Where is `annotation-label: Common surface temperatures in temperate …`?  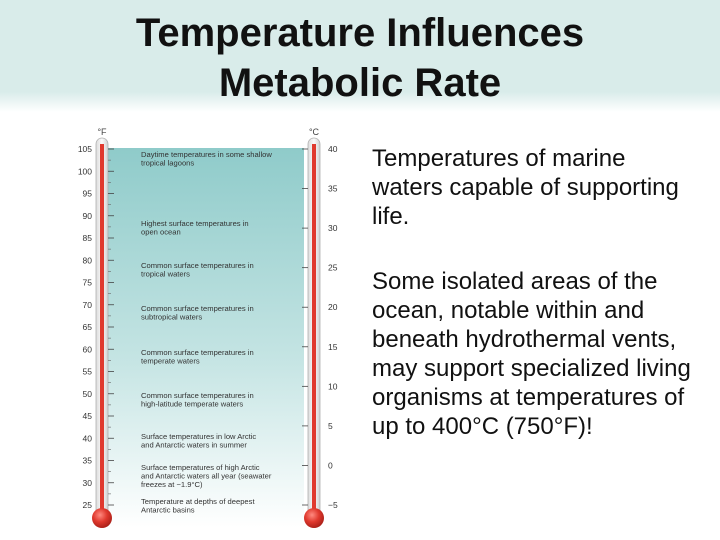
annotation-label: Common surface temperatures in temperate … is located at coordinates (197, 357).